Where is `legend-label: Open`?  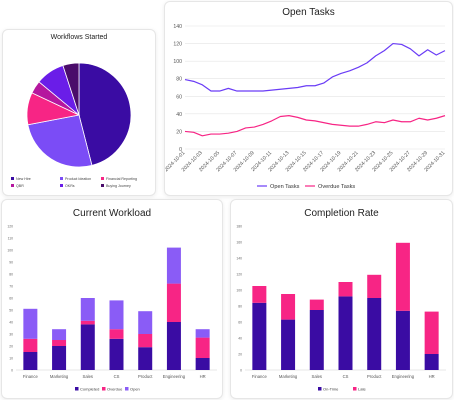 legend-label: Open is located at coordinates (135, 389).